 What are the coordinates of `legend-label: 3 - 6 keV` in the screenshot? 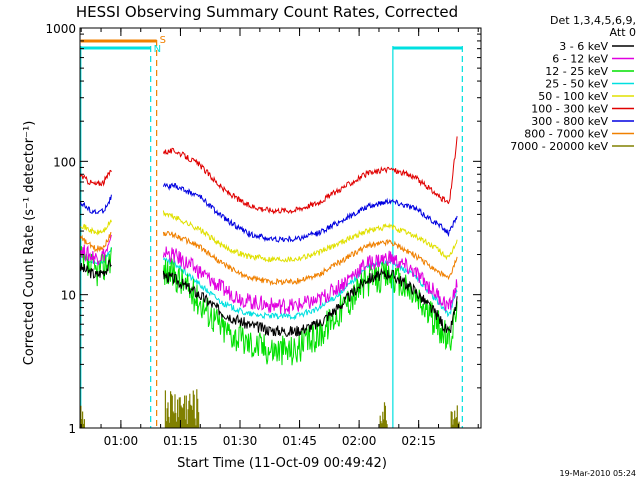 It's located at (583, 46).